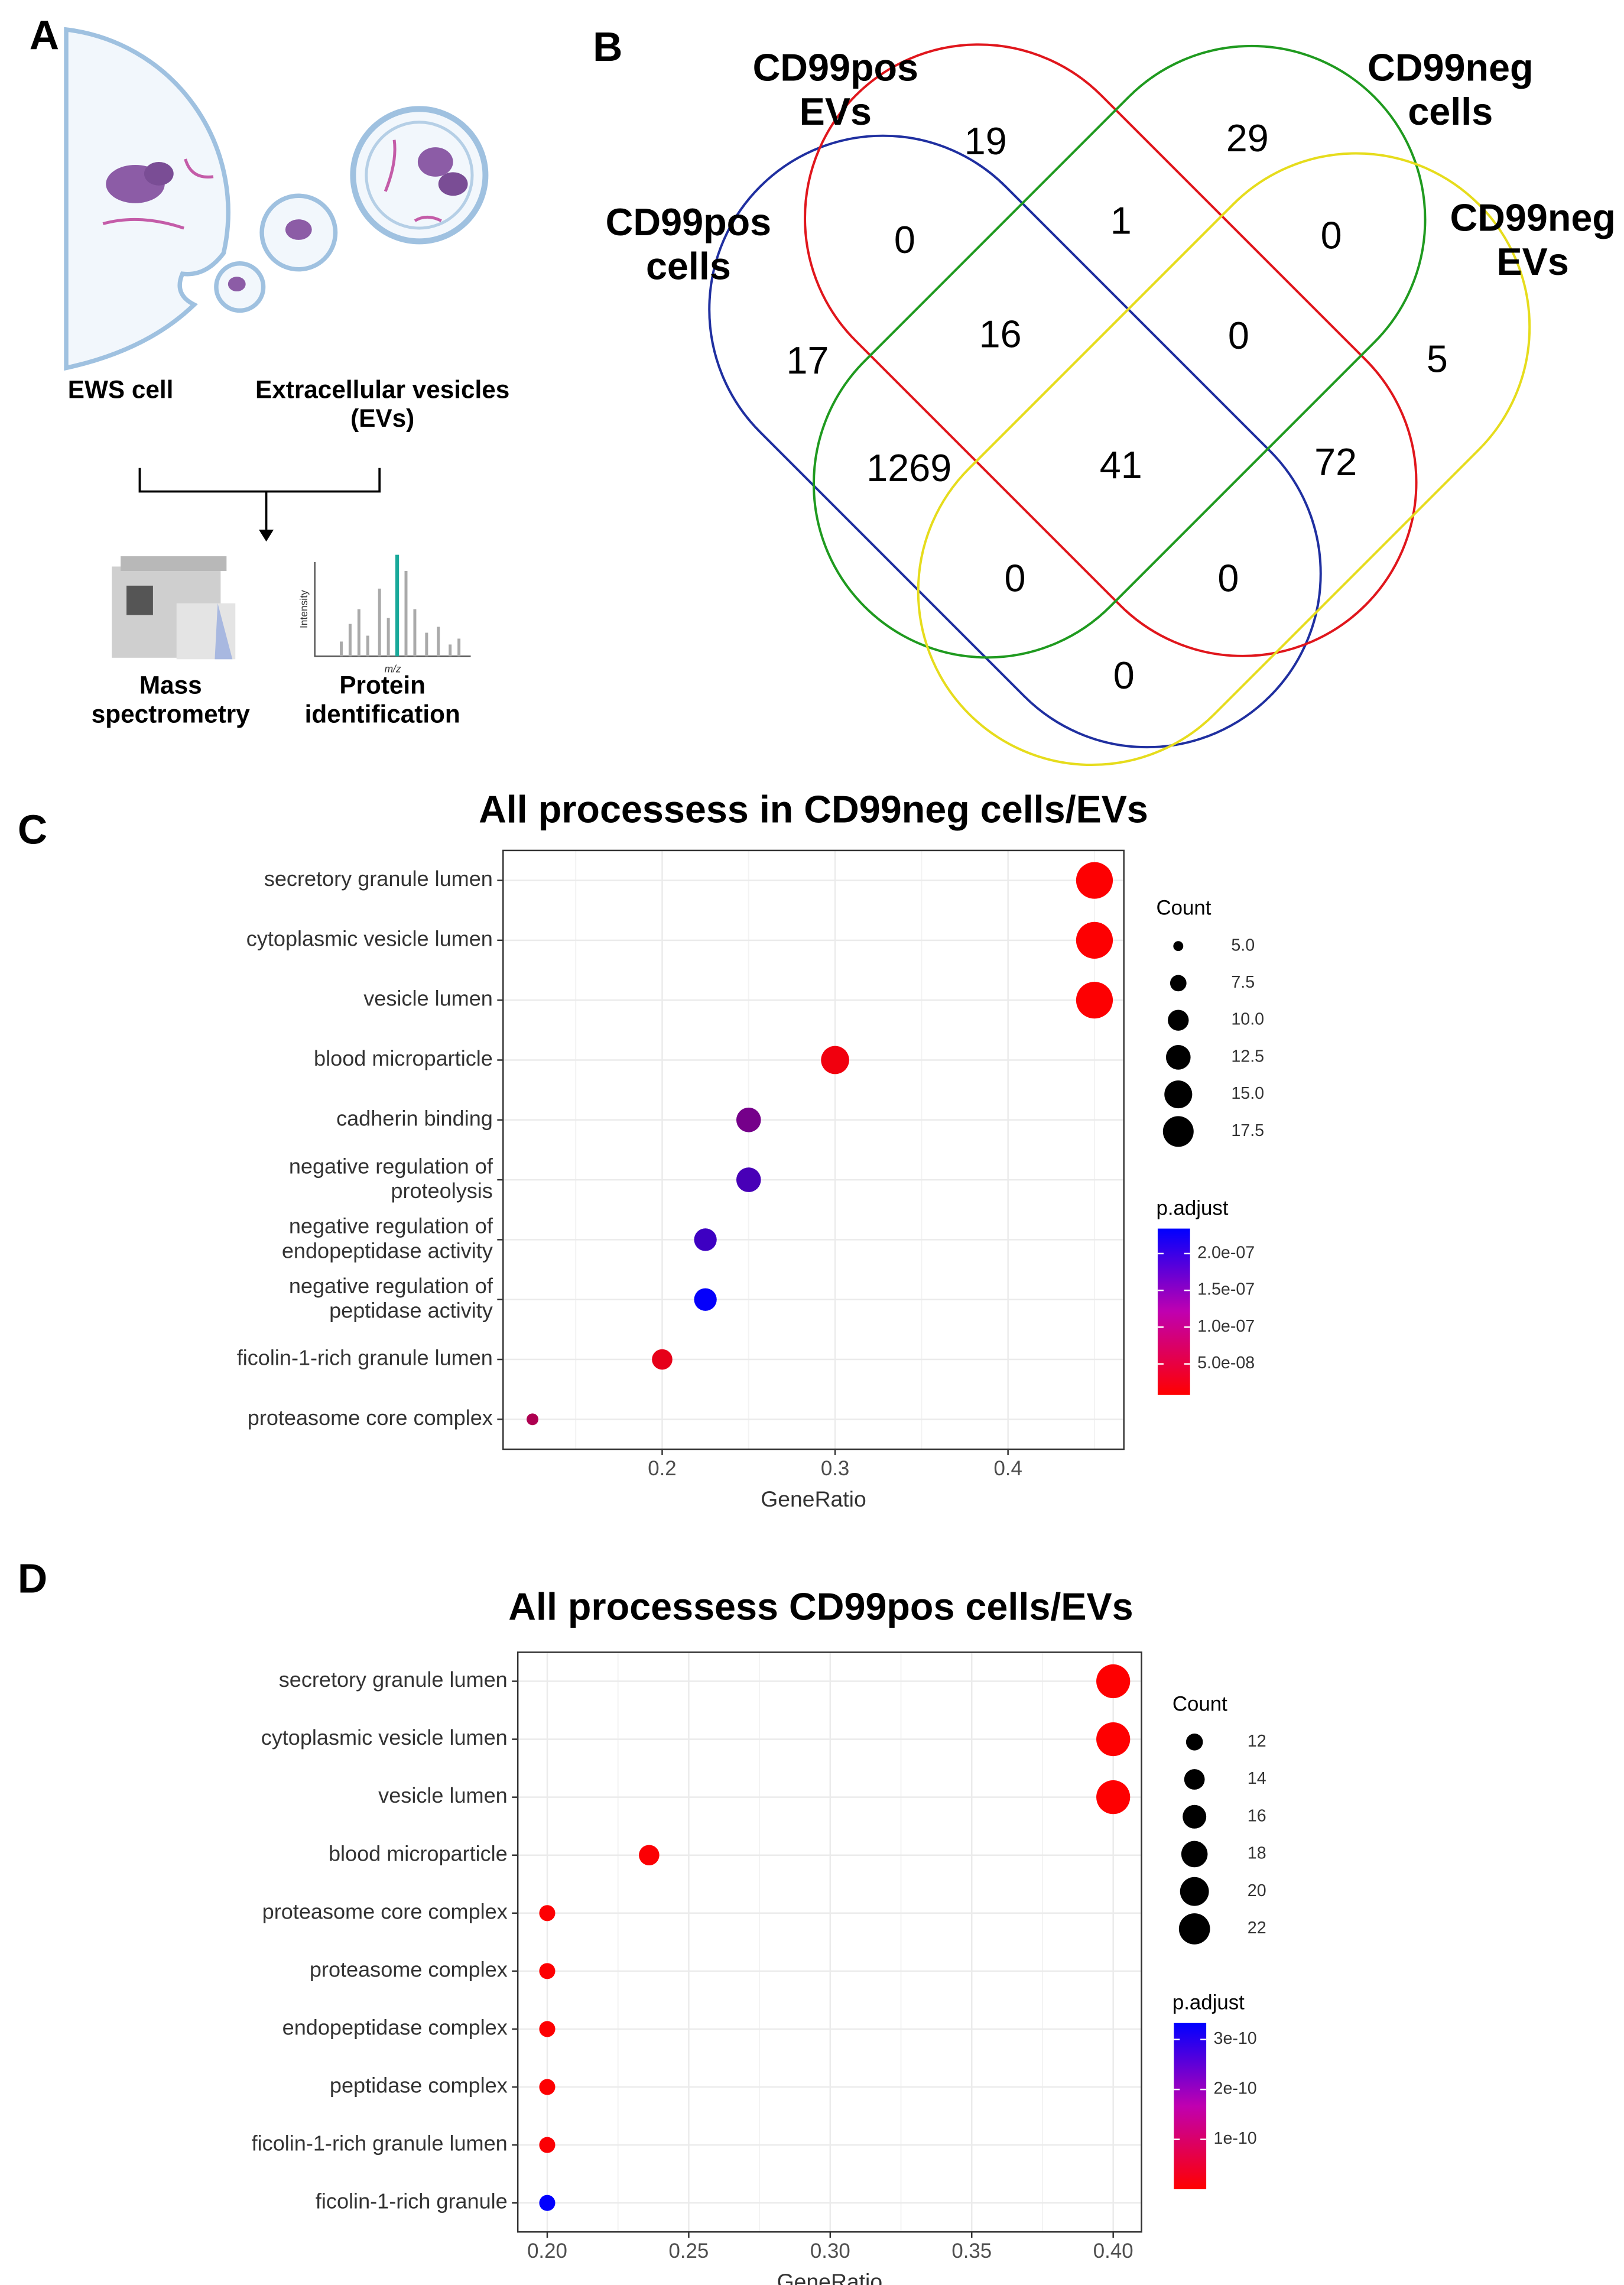 This screenshot has width=1624, height=2285. I want to click on x-tick-label: 0.3, so click(835, 1468).